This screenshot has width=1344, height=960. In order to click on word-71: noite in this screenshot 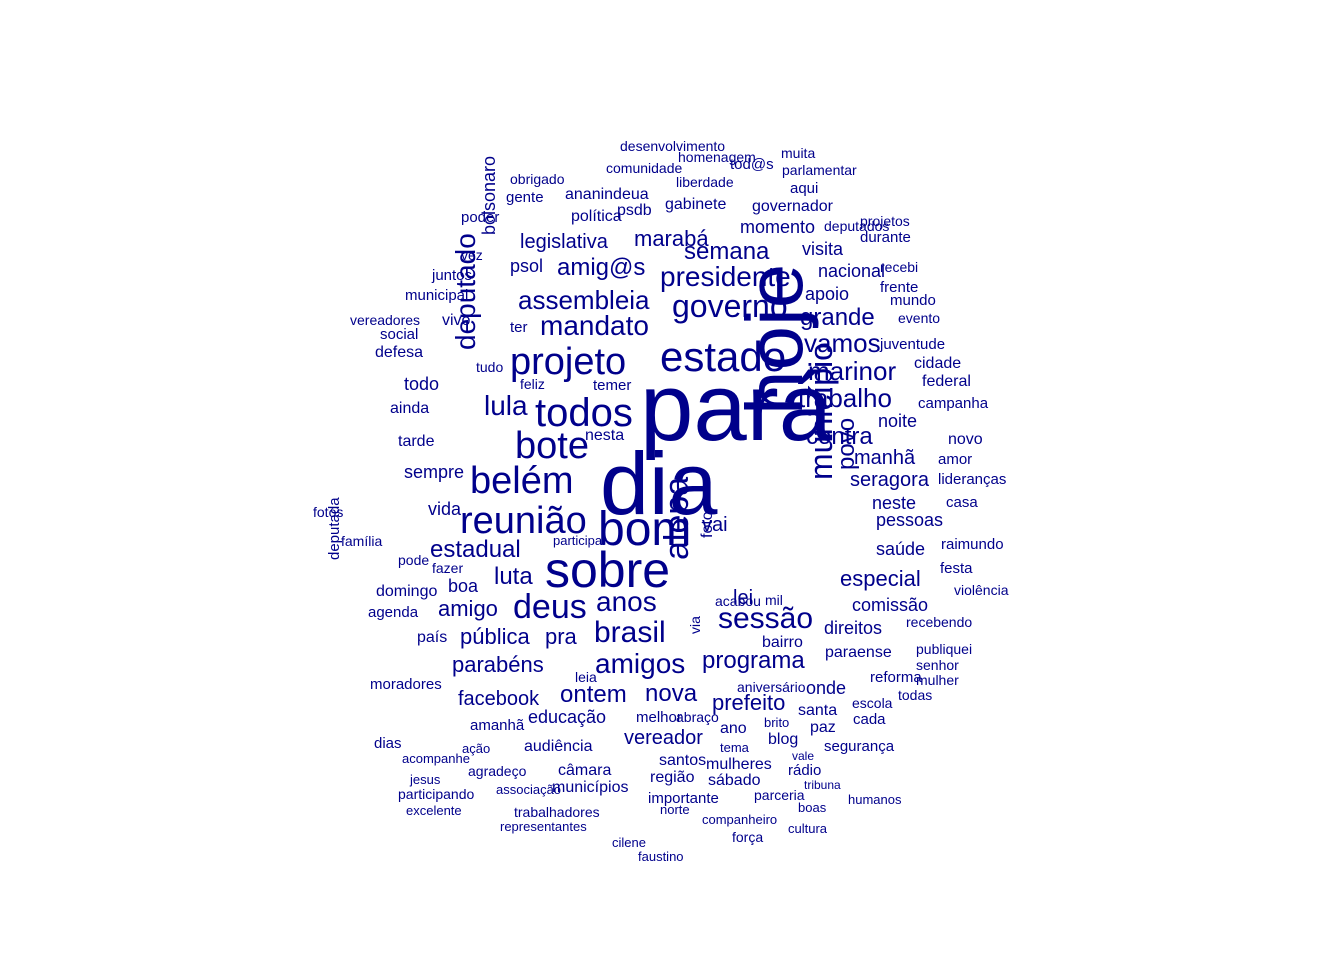, I will do `click(898, 421)`.